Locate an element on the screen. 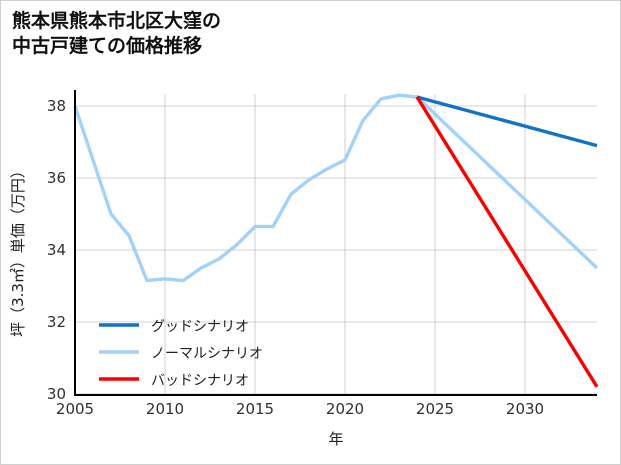 The height and width of the screenshot is (465, 621). legend-label-0: グッドシナリオ is located at coordinates (200, 327).